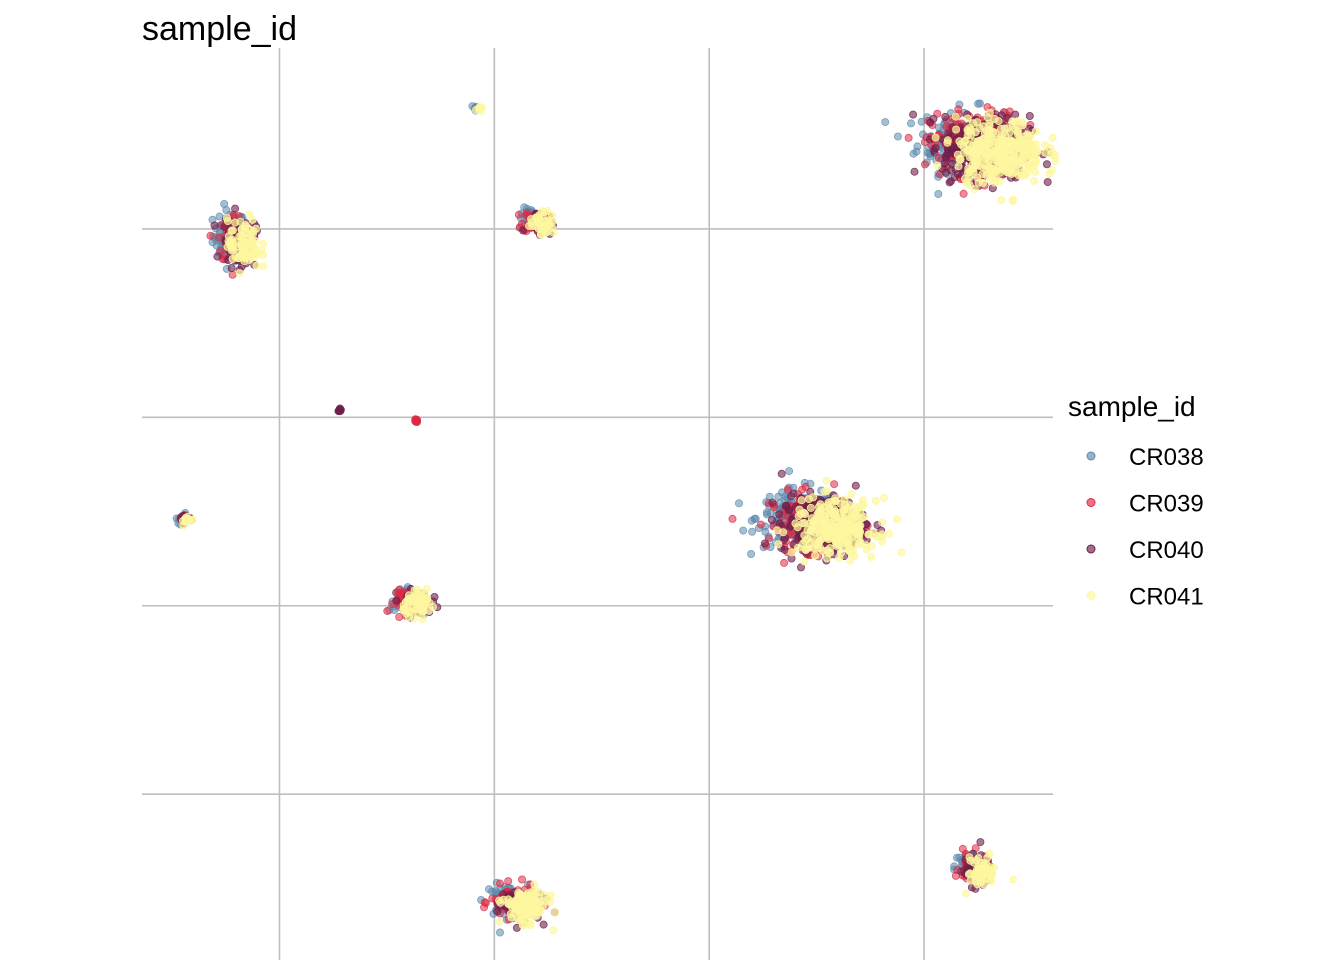  What do you see at coordinates (1166, 550) in the screenshot?
I see `legend-label: CR040` at bounding box center [1166, 550].